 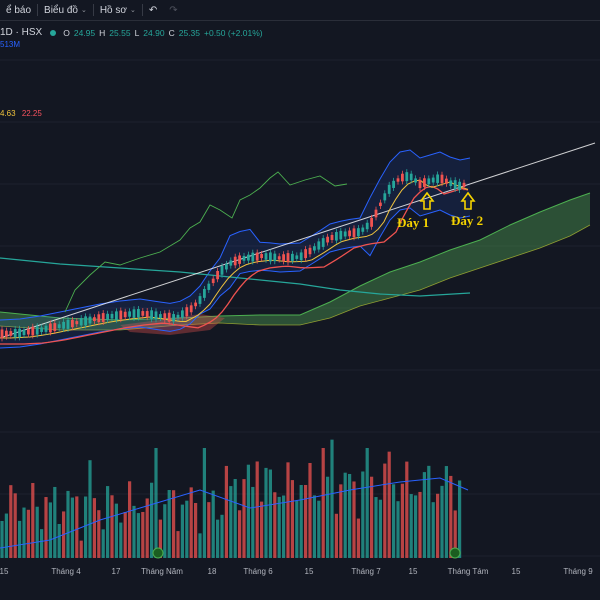 I want to click on annotation-bottom-2: Đáy 2, so click(x=467, y=220).